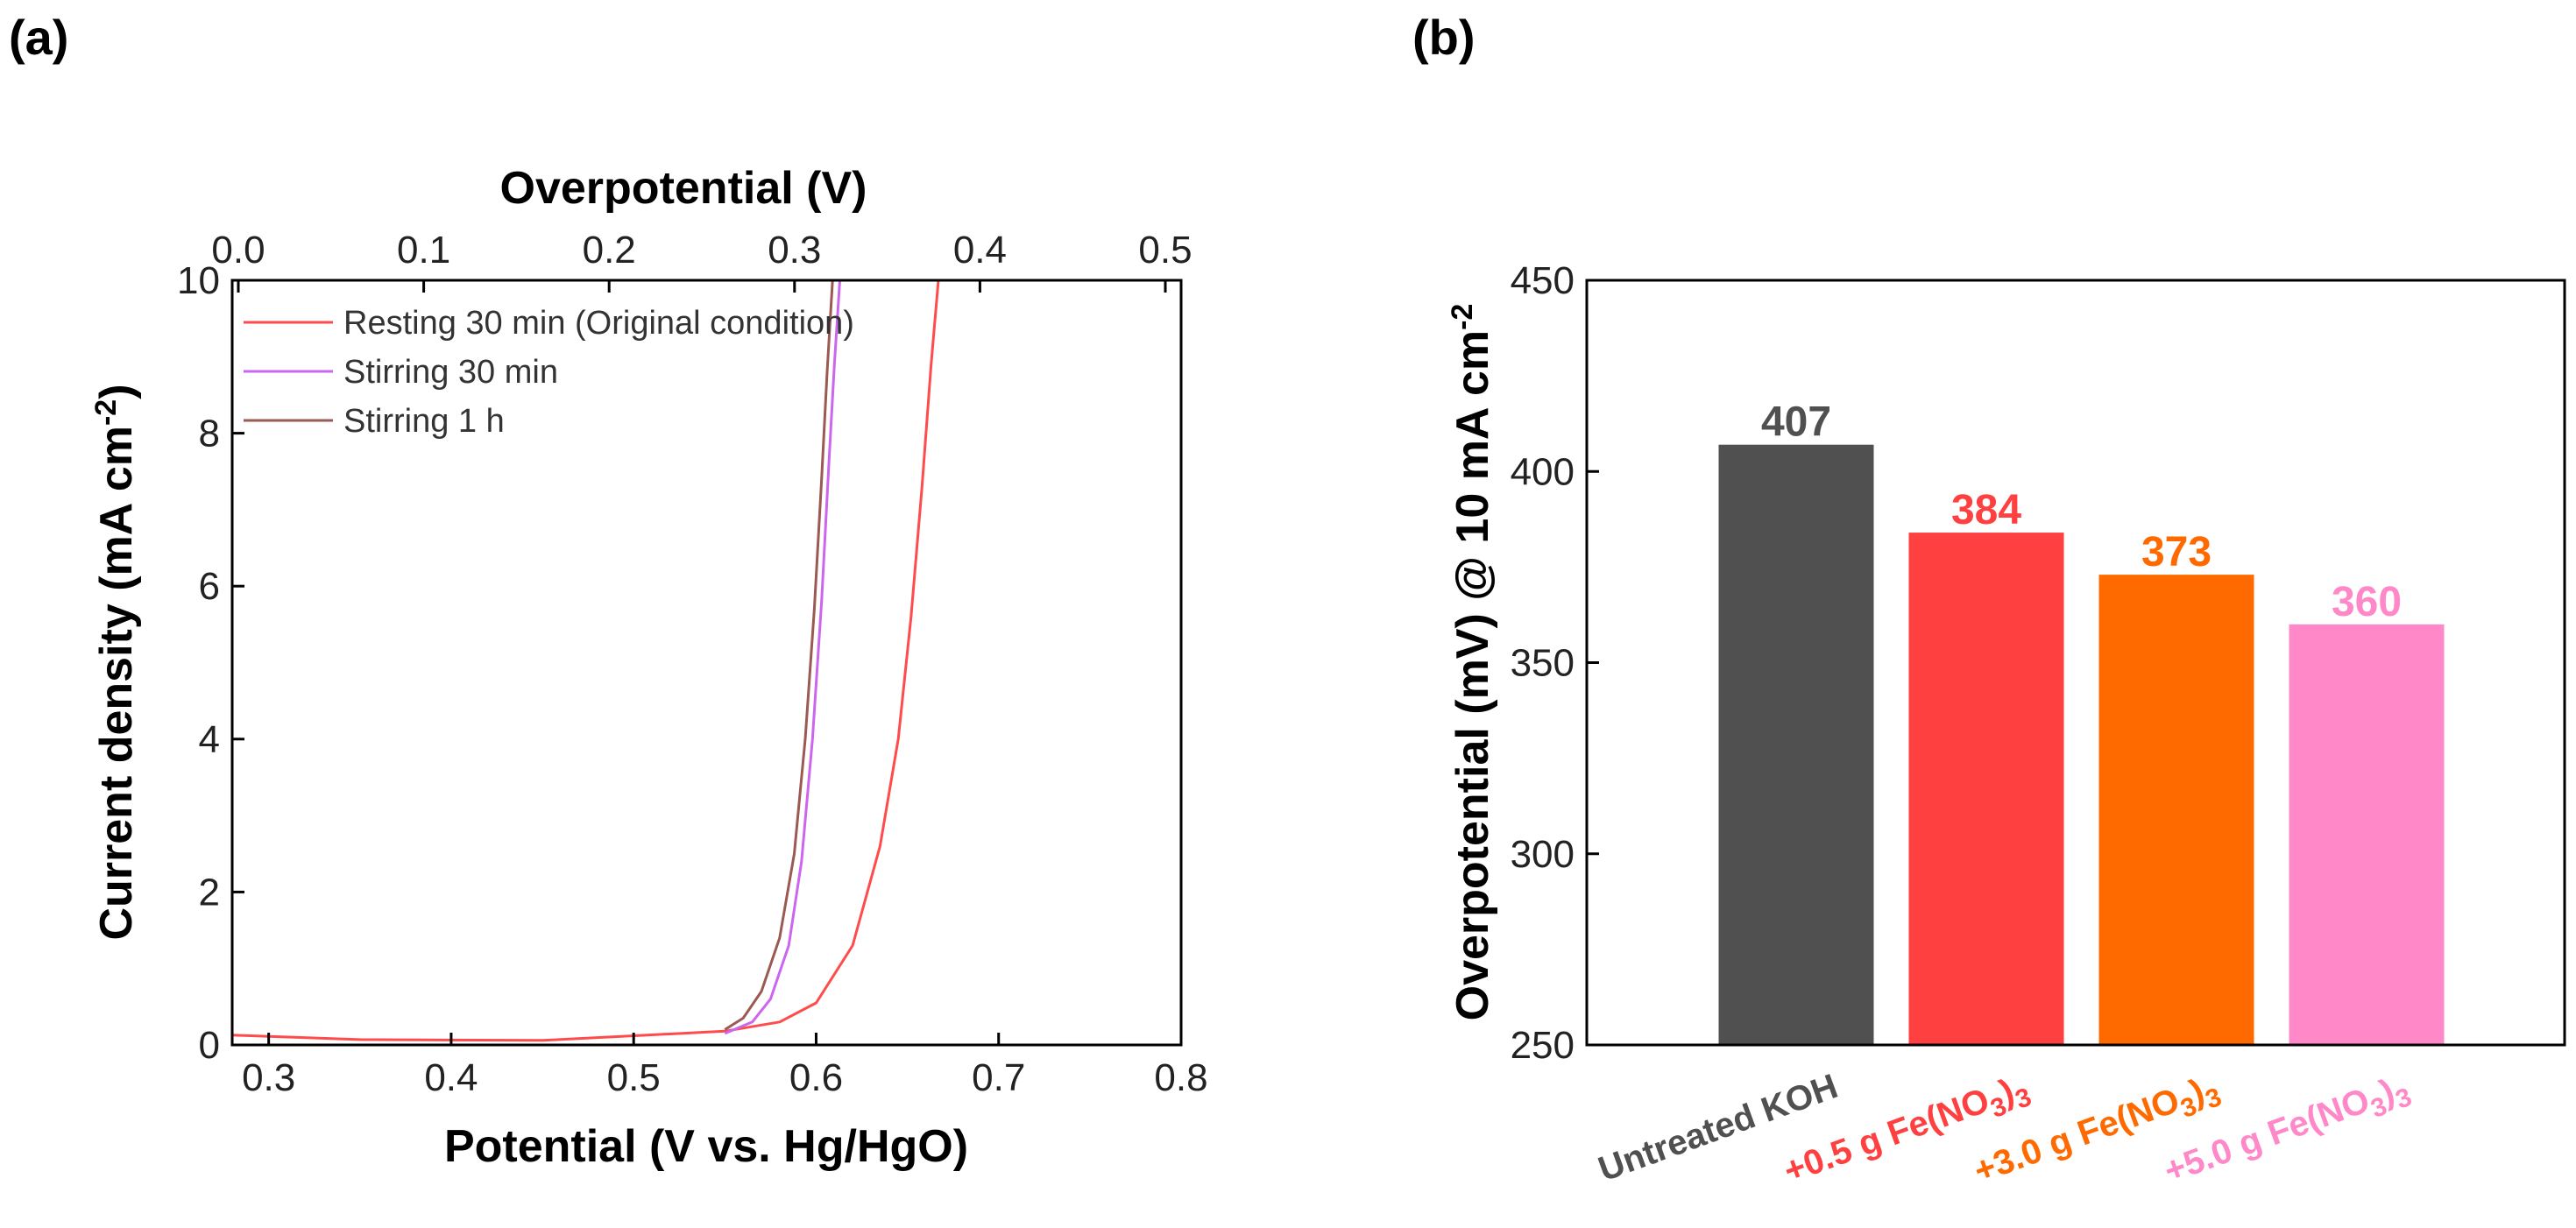 The image size is (2576, 1228). Describe the element at coordinates (1180, 1077) in the screenshot. I see `x-tick-label-a: 0.8` at that location.